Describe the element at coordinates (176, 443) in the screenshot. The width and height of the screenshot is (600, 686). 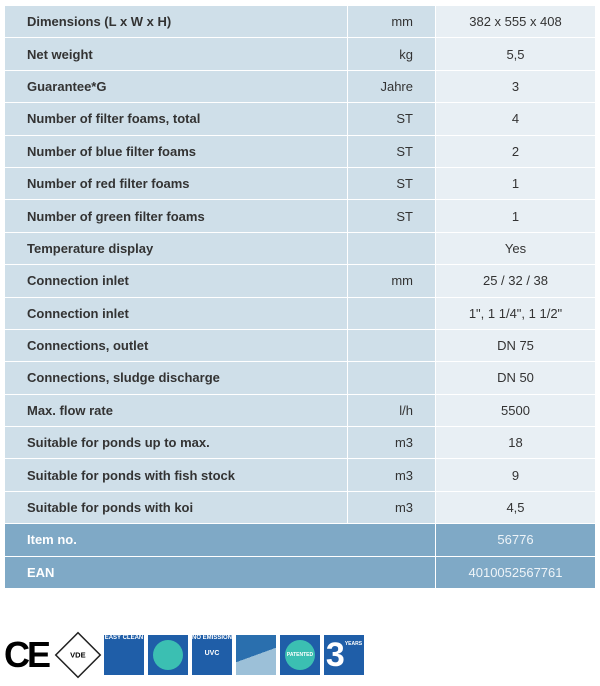
I see `spec-label: Suitable for ponds up to max.` at that location.